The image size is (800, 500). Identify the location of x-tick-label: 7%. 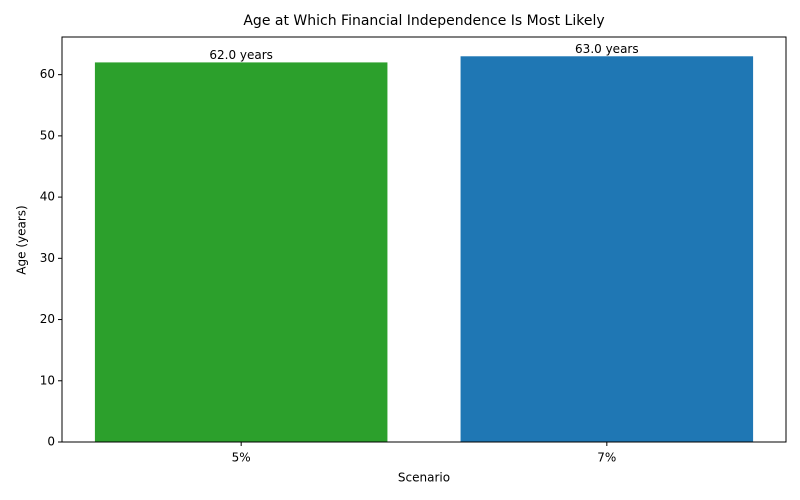
(606, 458).